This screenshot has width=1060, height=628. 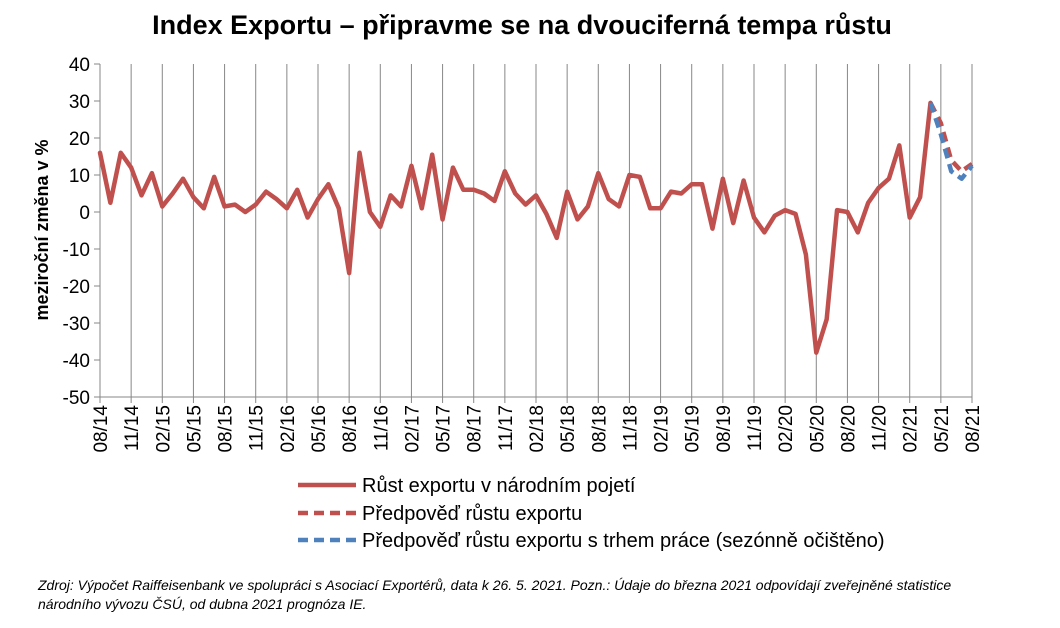 I want to click on x-tick-label: 08/15, so click(x=226, y=429).